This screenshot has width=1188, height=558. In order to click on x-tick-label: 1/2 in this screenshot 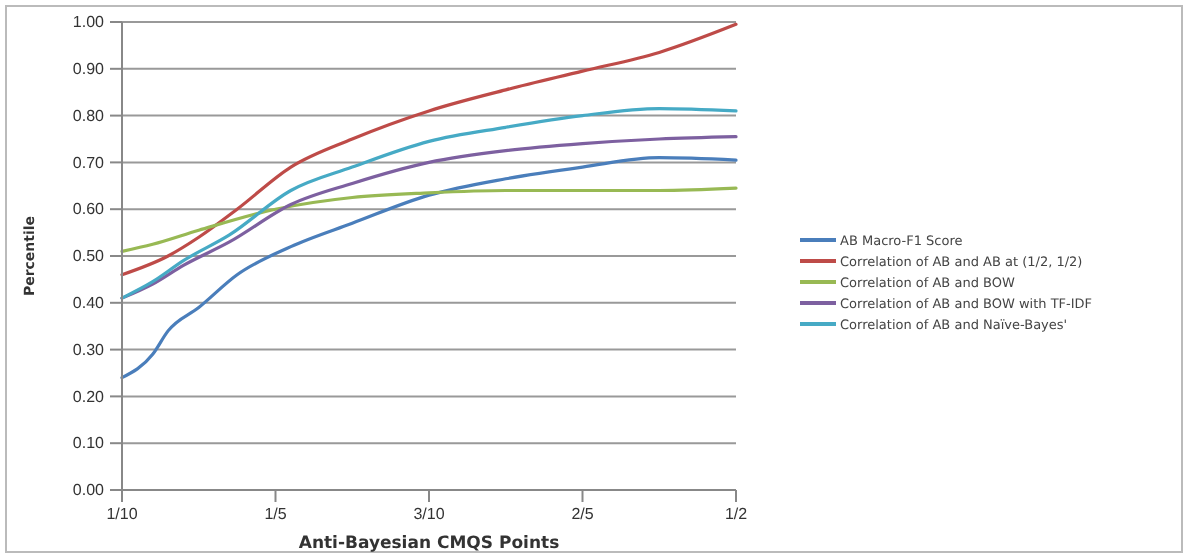, I will do `click(736, 514)`.